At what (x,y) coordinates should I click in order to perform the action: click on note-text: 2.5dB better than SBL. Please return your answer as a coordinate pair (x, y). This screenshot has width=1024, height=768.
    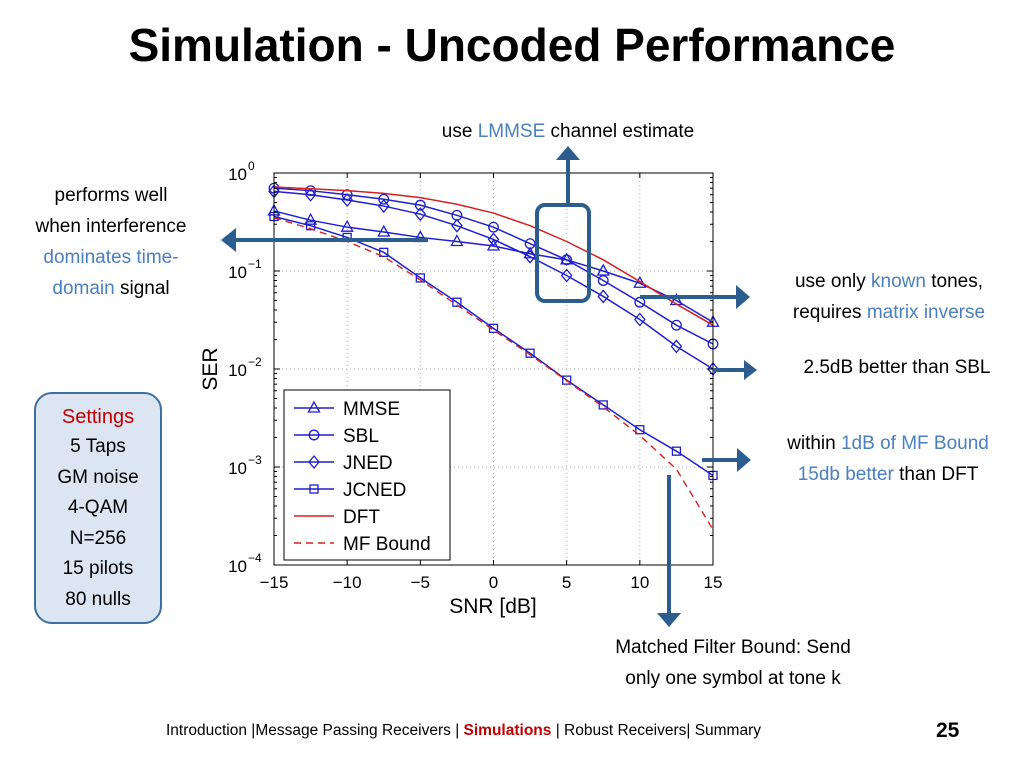
    Looking at the image, I should click on (897, 367).